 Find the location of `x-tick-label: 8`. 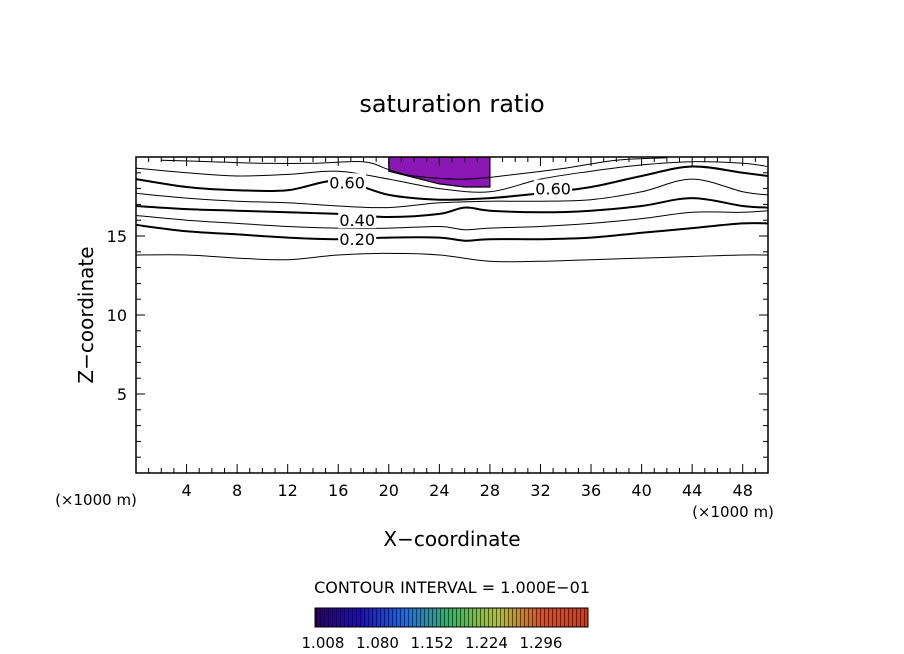

x-tick-label: 8 is located at coordinates (237, 490).